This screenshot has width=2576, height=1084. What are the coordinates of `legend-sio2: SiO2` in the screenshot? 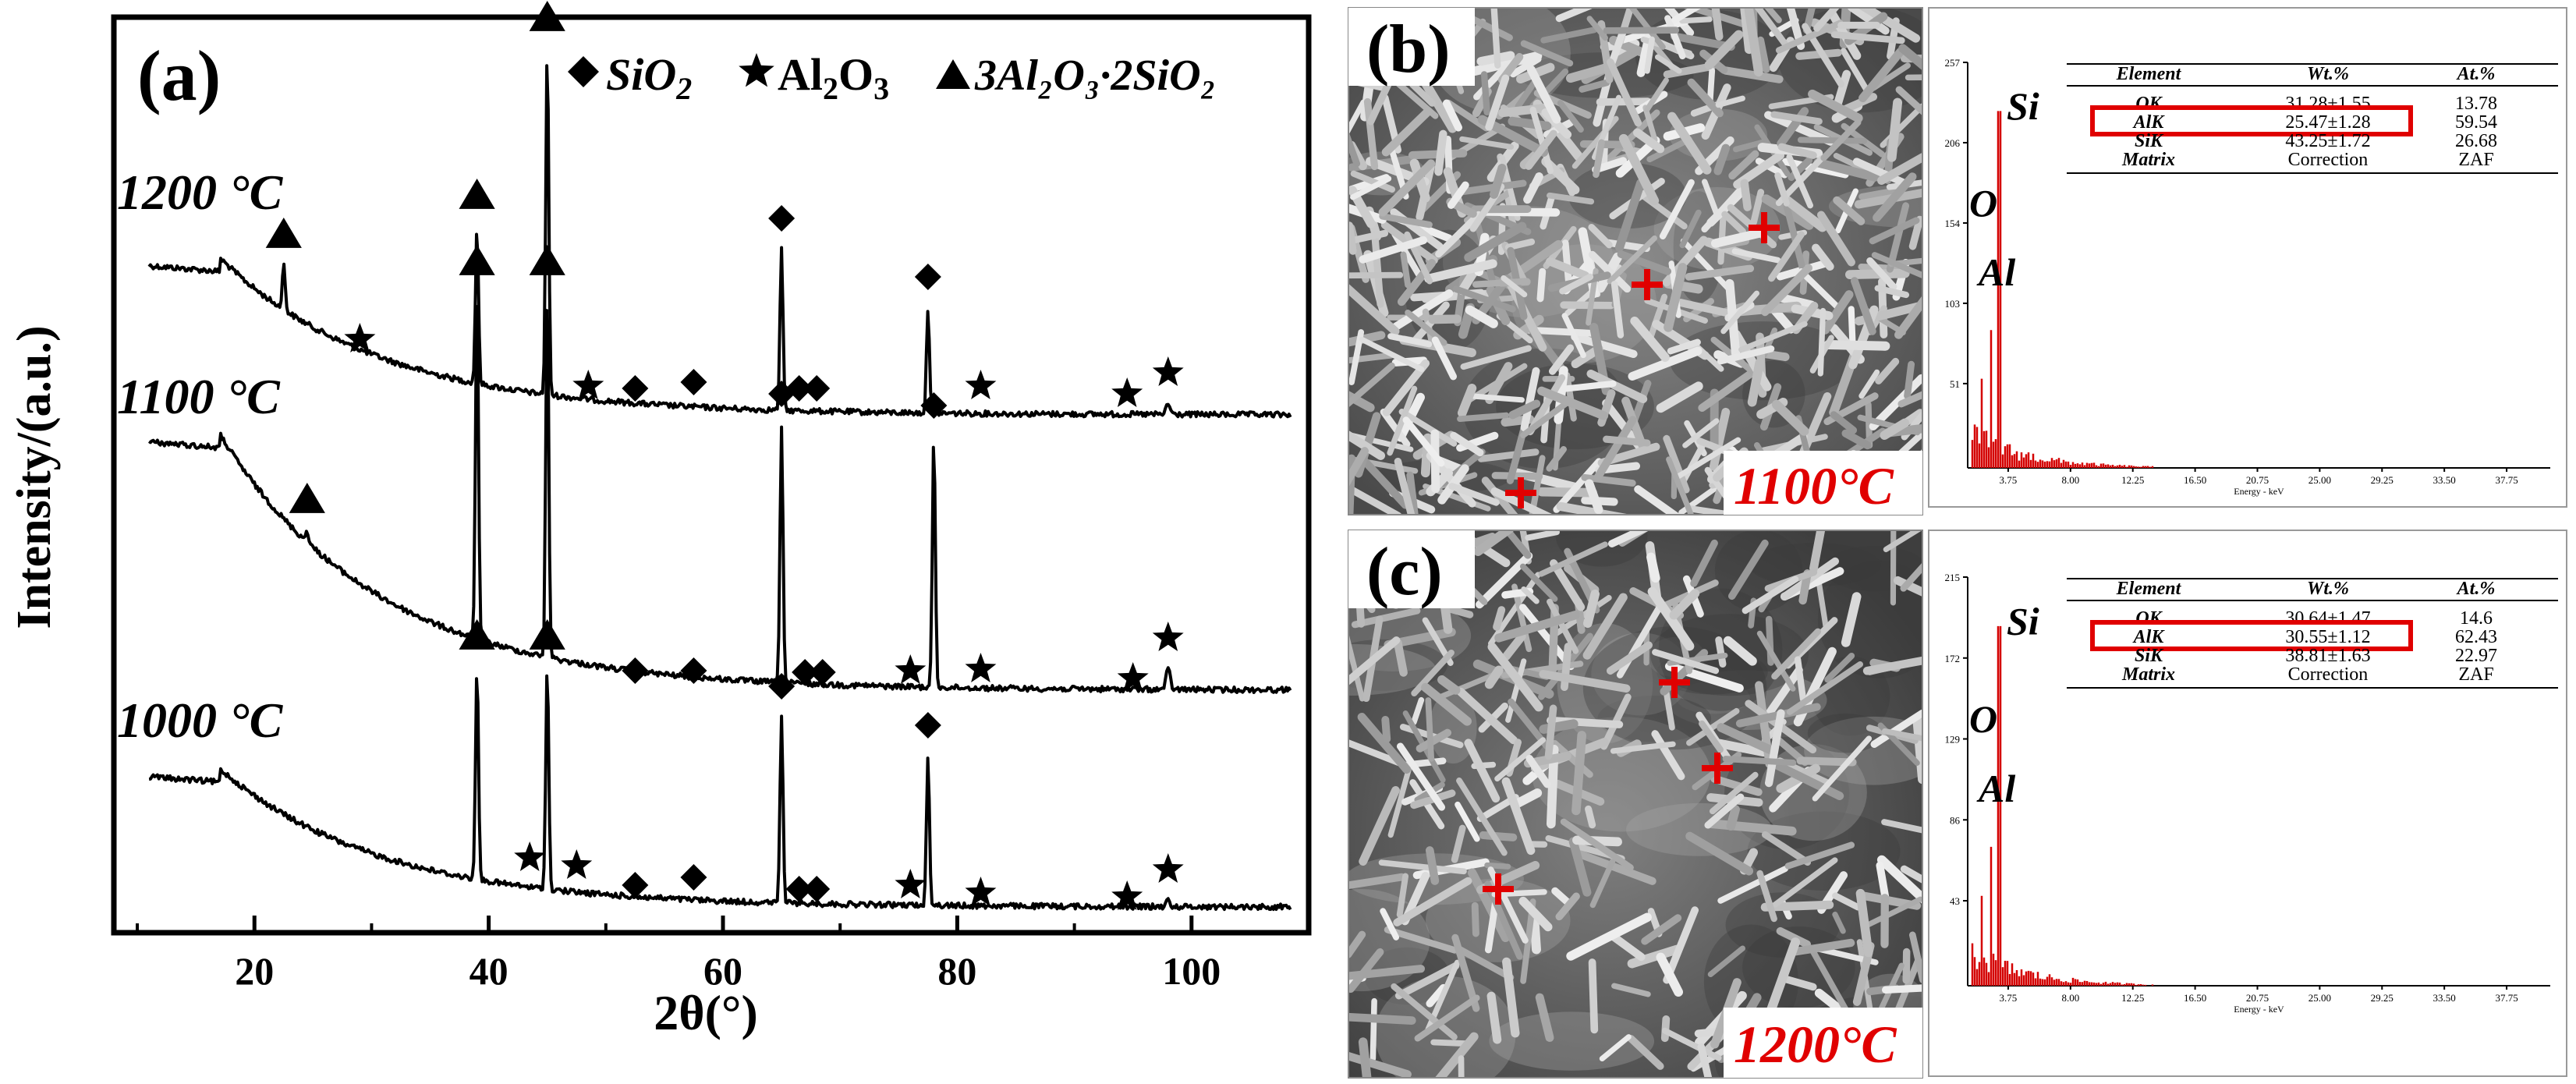 It's located at (649, 77).